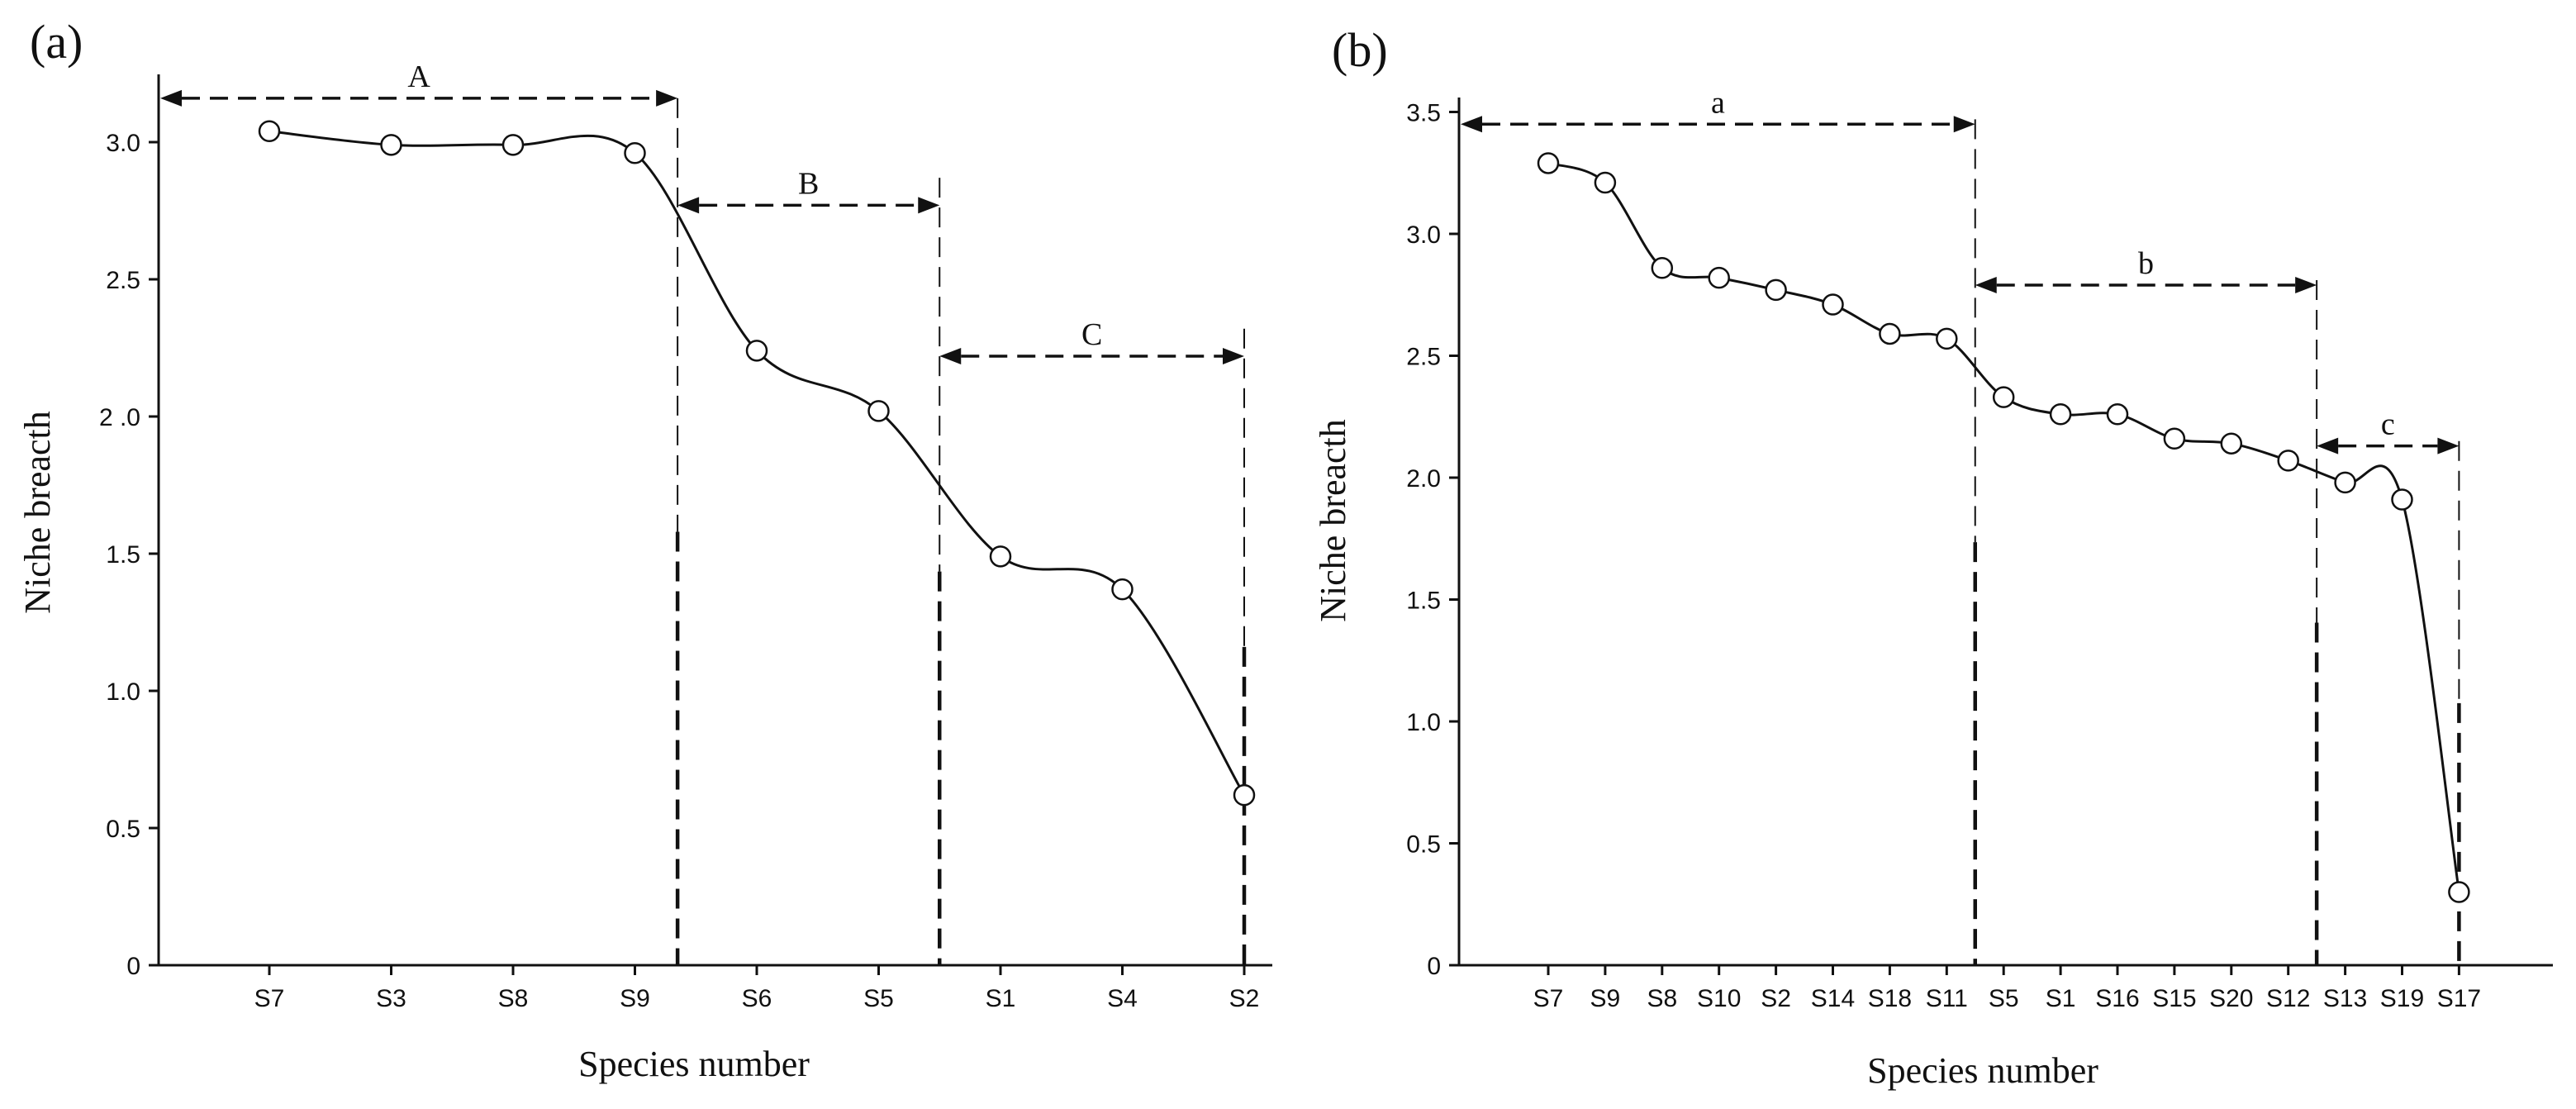  I want to click on panel-a-point-S8, so click(513, 145).